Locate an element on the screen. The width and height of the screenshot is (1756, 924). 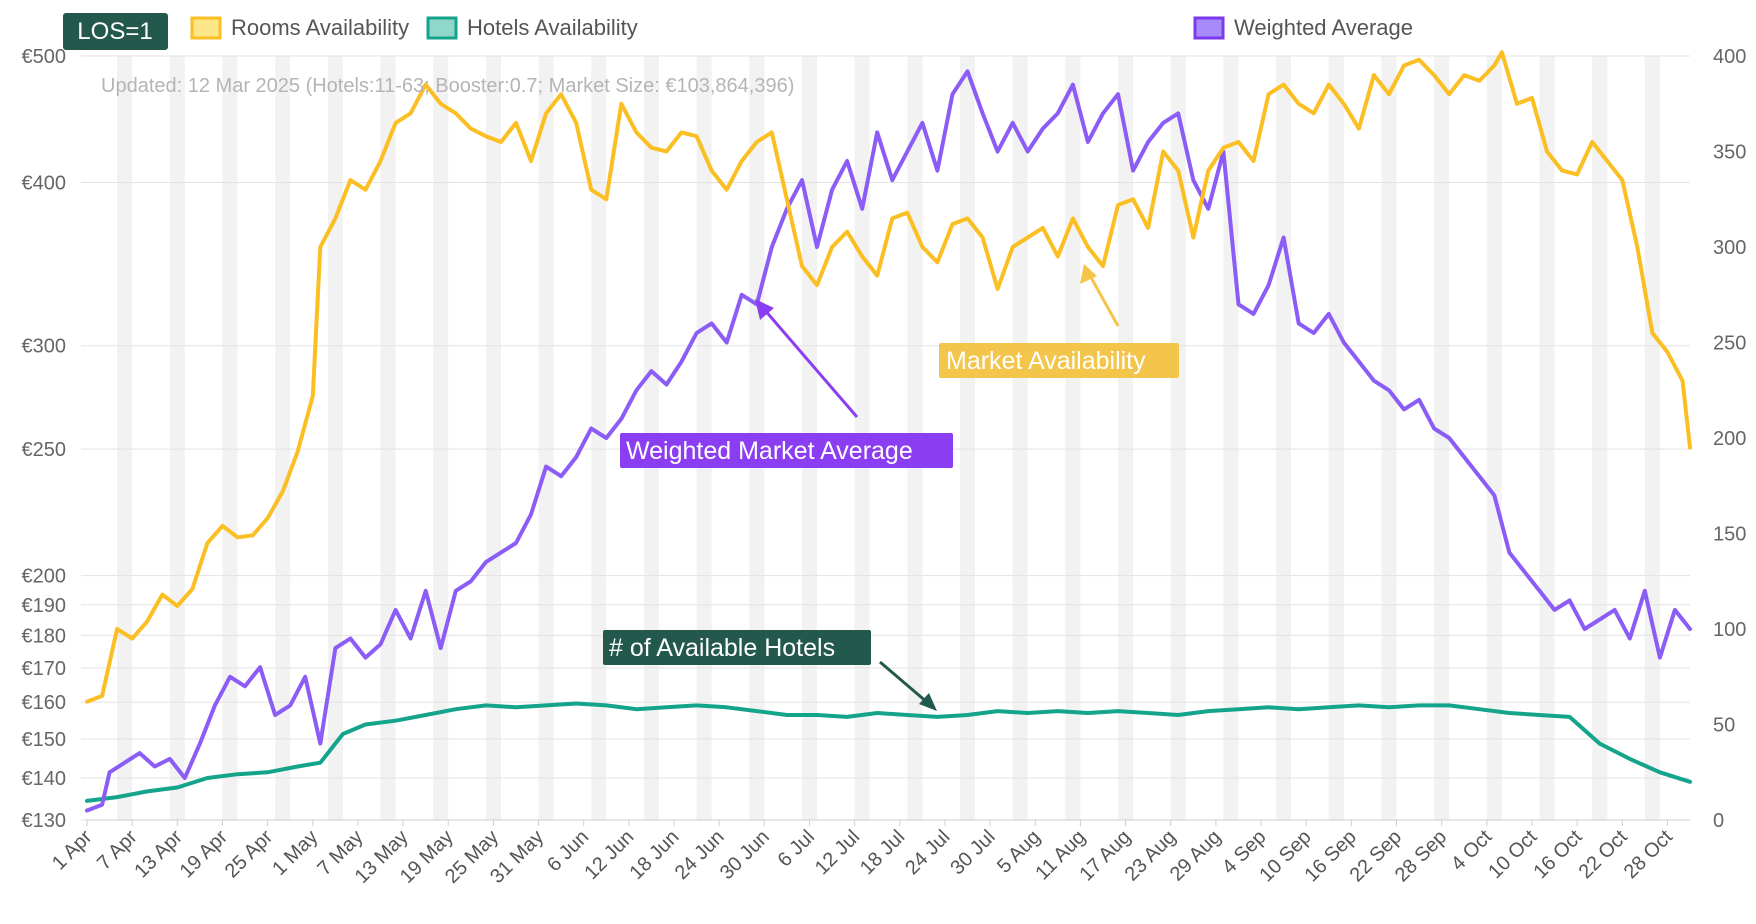
x-tick-label: 24 Jun is located at coordinates (700, 855).